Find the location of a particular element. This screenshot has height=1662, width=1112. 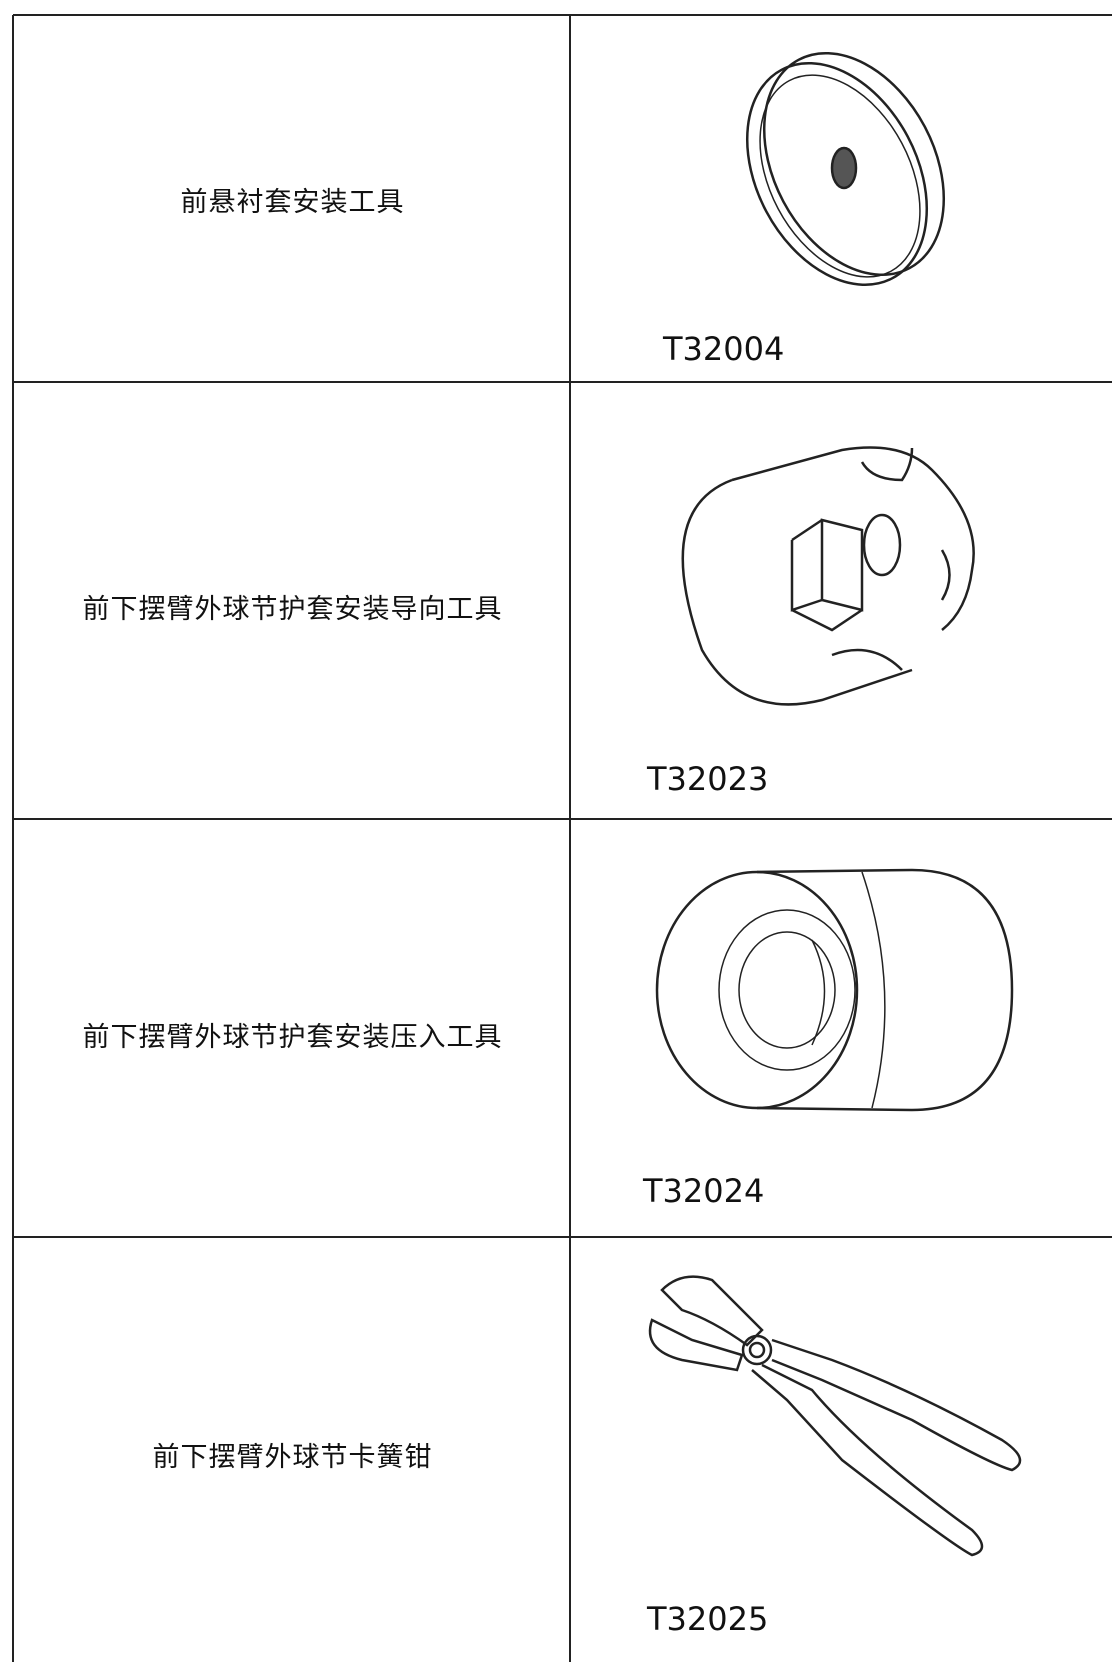

tool-code: T32024 is located at coordinates (704, 1191).